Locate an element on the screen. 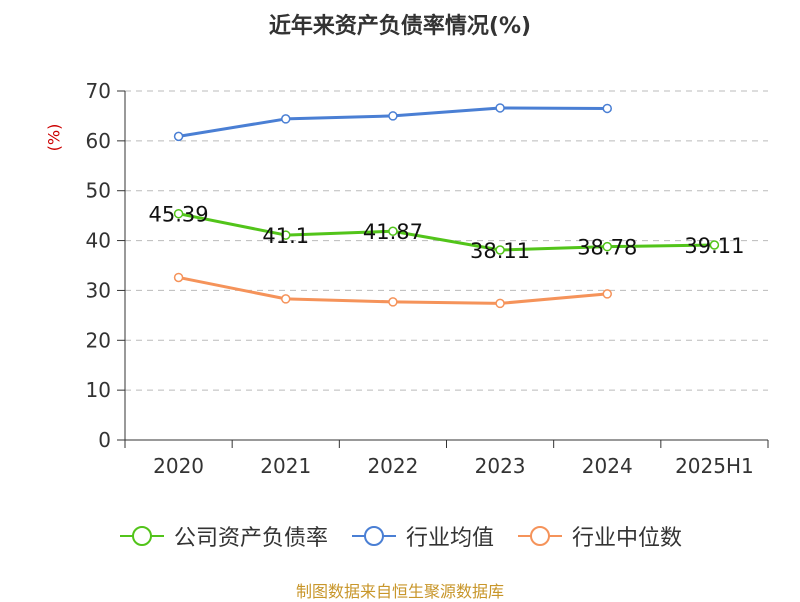 The height and width of the screenshot is (602, 800). y-tick-label: 0 is located at coordinates (104, 440).